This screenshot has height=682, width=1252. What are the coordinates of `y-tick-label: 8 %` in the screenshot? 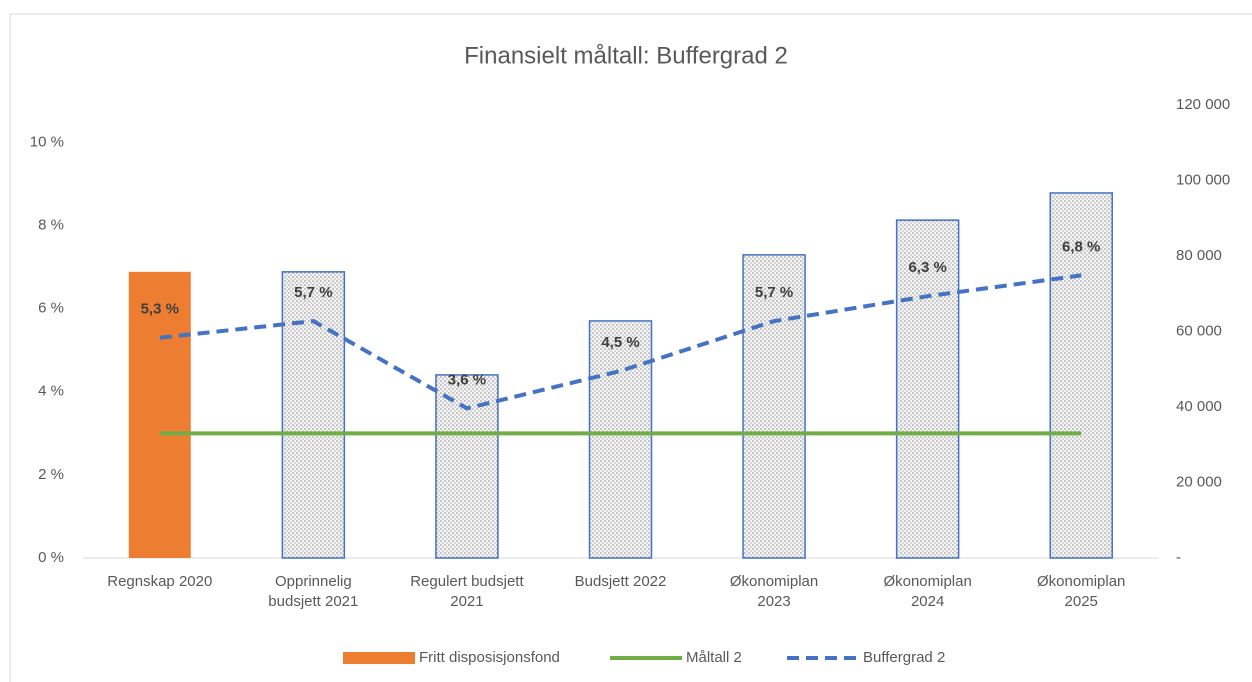 It's located at (51, 224).